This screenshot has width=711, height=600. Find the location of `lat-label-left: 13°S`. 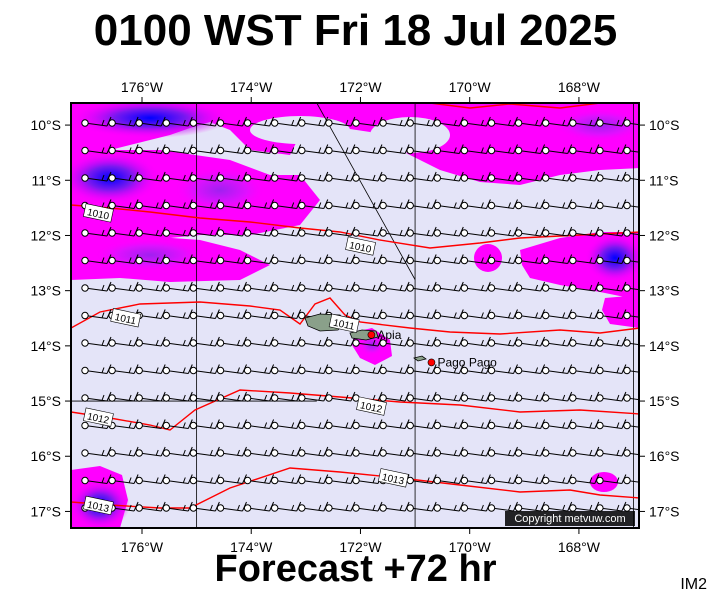

lat-label-left: 13°S is located at coordinates (45, 291).